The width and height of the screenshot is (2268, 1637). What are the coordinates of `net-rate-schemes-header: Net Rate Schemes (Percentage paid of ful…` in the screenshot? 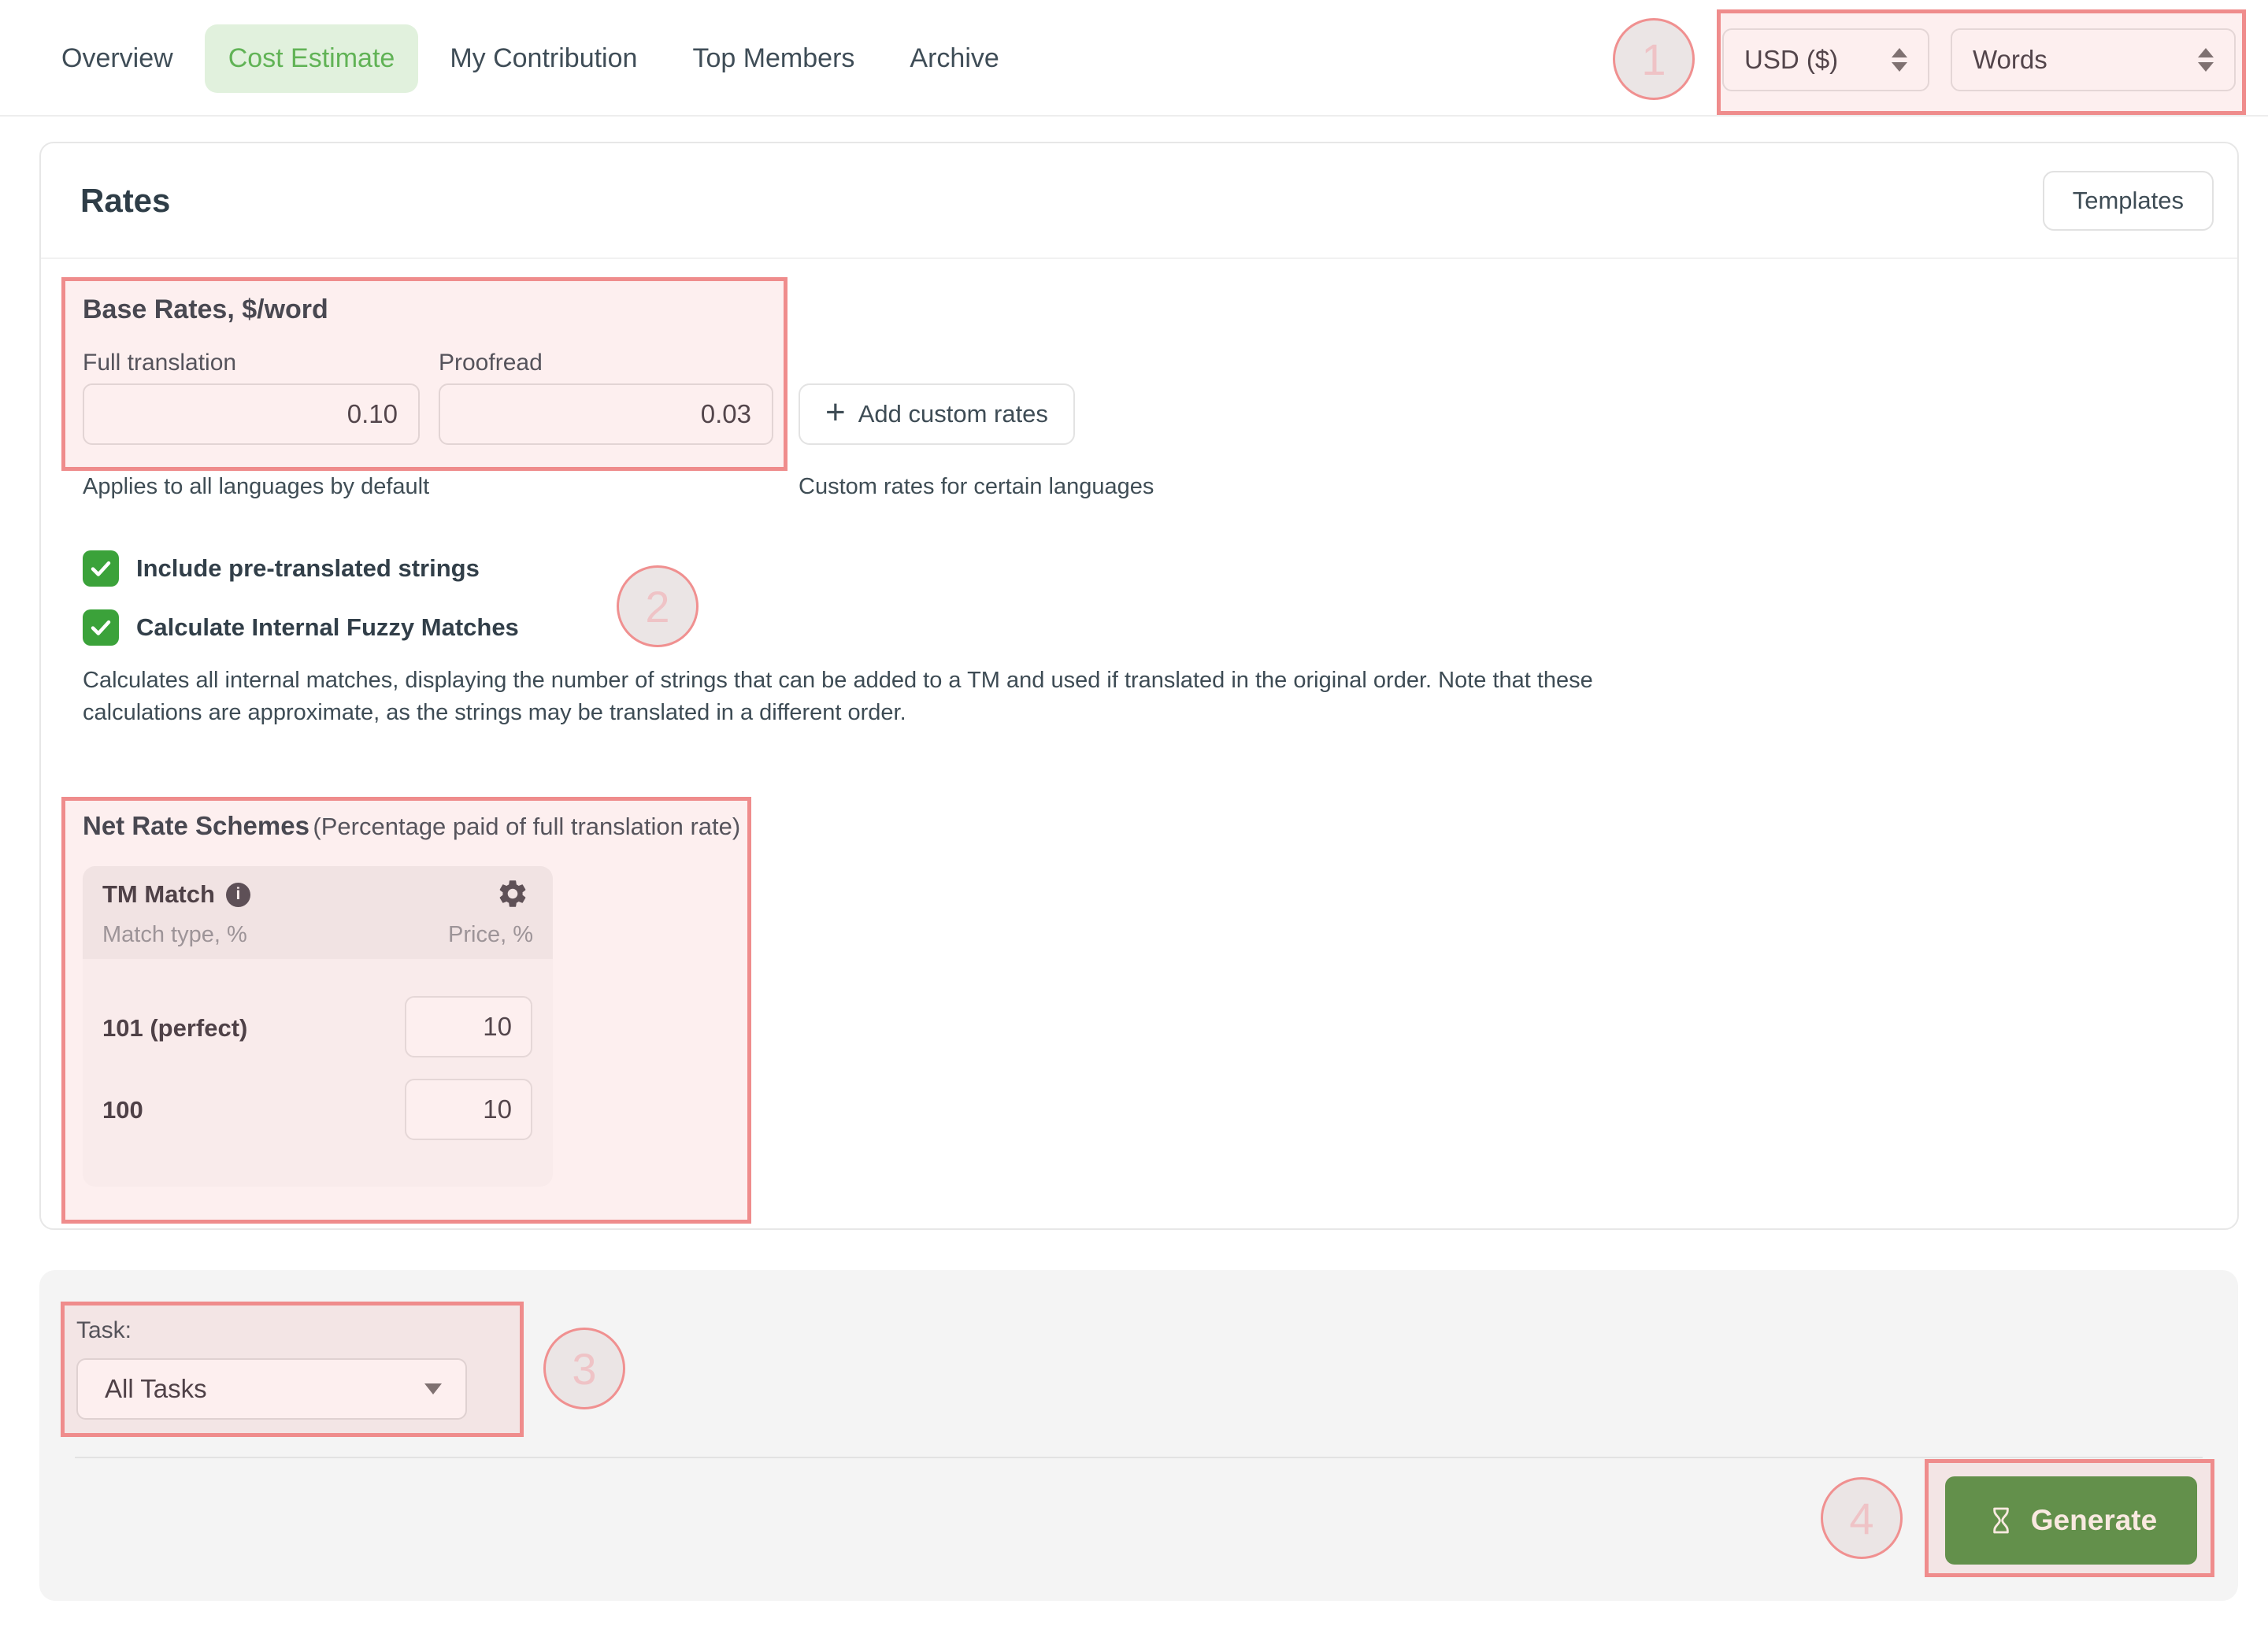 It's located at (411, 826).